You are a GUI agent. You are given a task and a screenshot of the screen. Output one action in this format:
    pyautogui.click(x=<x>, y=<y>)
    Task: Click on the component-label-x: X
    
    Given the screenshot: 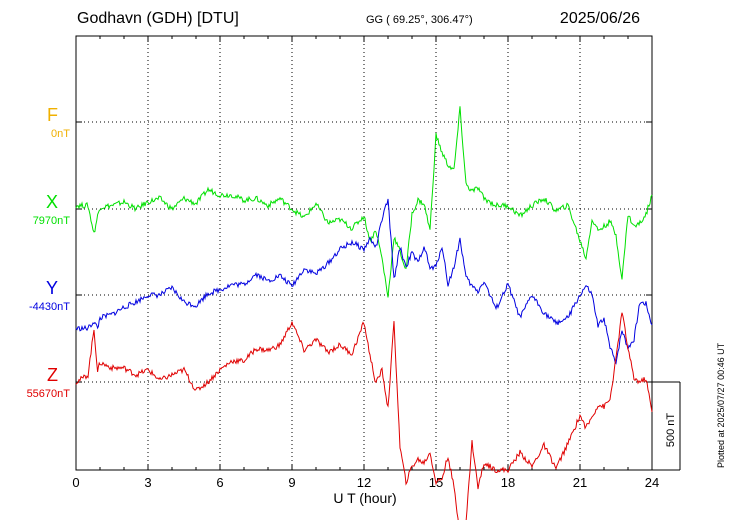 What is the action you would take?
    pyautogui.click(x=51, y=202)
    